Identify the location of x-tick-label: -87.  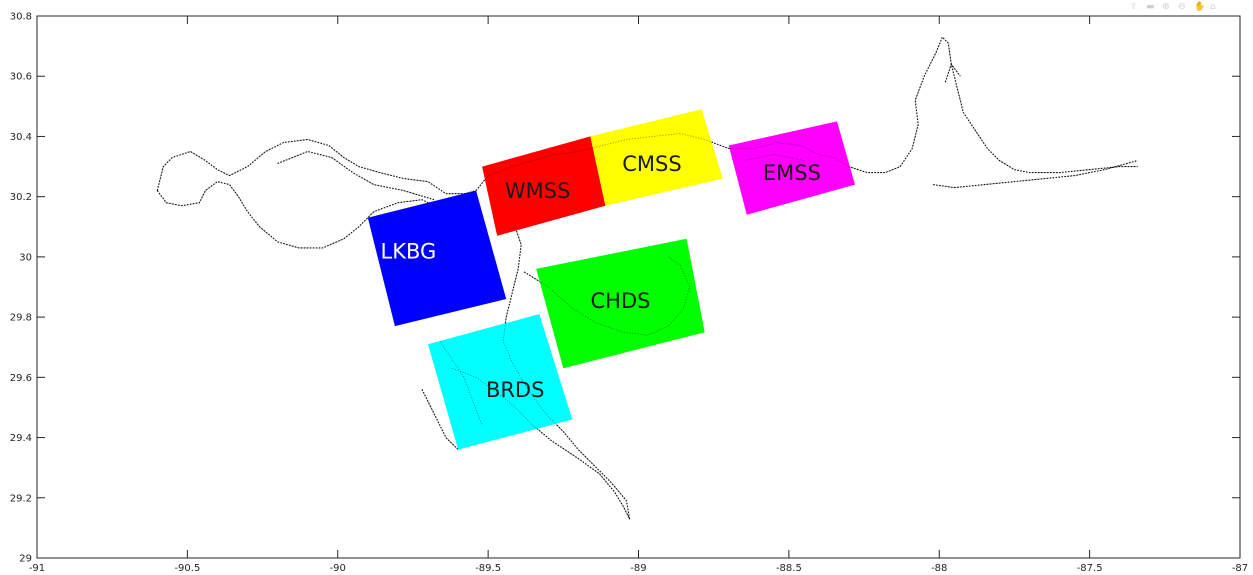
(1240, 568).